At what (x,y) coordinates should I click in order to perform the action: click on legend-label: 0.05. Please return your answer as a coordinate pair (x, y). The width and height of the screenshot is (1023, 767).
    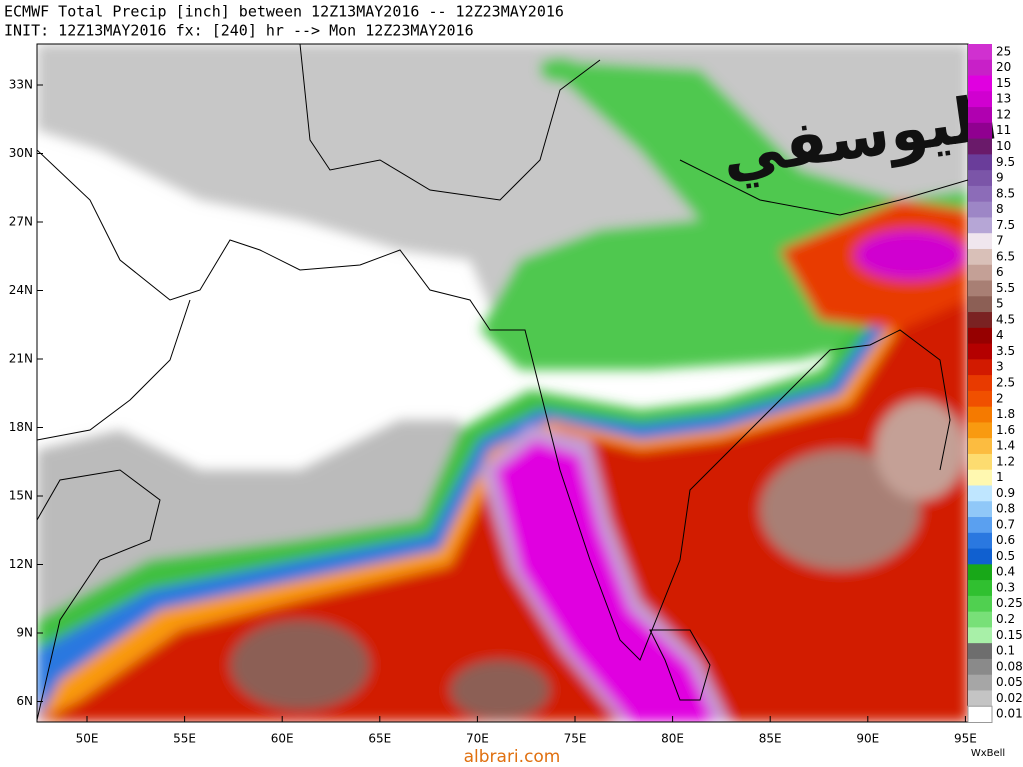
    Looking at the image, I should click on (1009, 682).